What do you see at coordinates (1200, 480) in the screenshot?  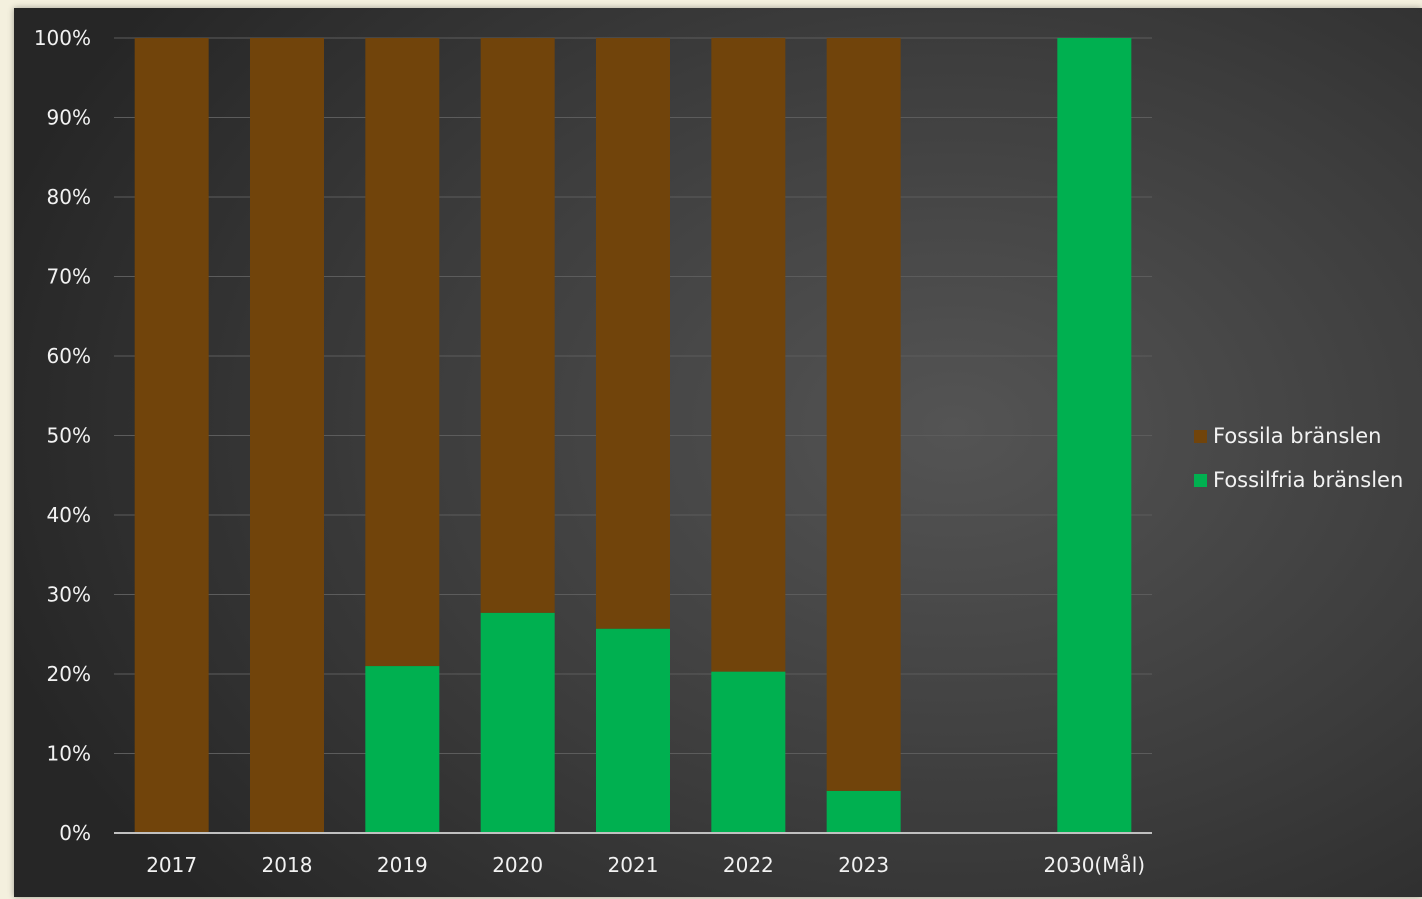 I see `legend-swatch-fossilfria` at bounding box center [1200, 480].